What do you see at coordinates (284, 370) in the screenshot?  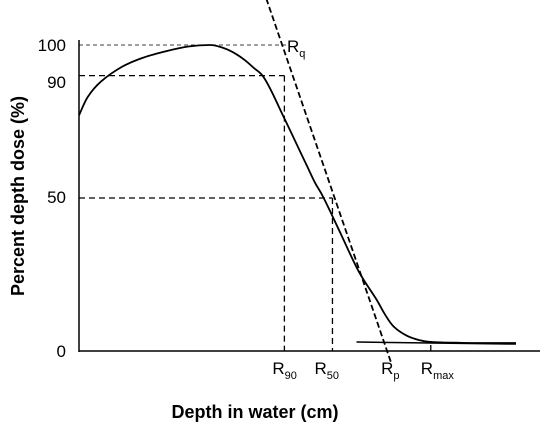 I see `label-r90: R90` at bounding box center [284, 370].